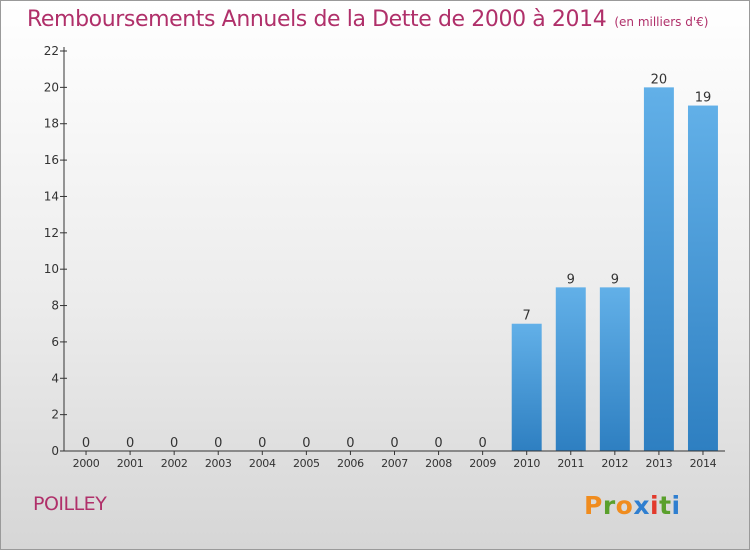 The width and height of the screenshot is (750, 550). Describe the element at coordinates (70, 504) in the screenshot. I see `commune-name: POILLEY` at that location.